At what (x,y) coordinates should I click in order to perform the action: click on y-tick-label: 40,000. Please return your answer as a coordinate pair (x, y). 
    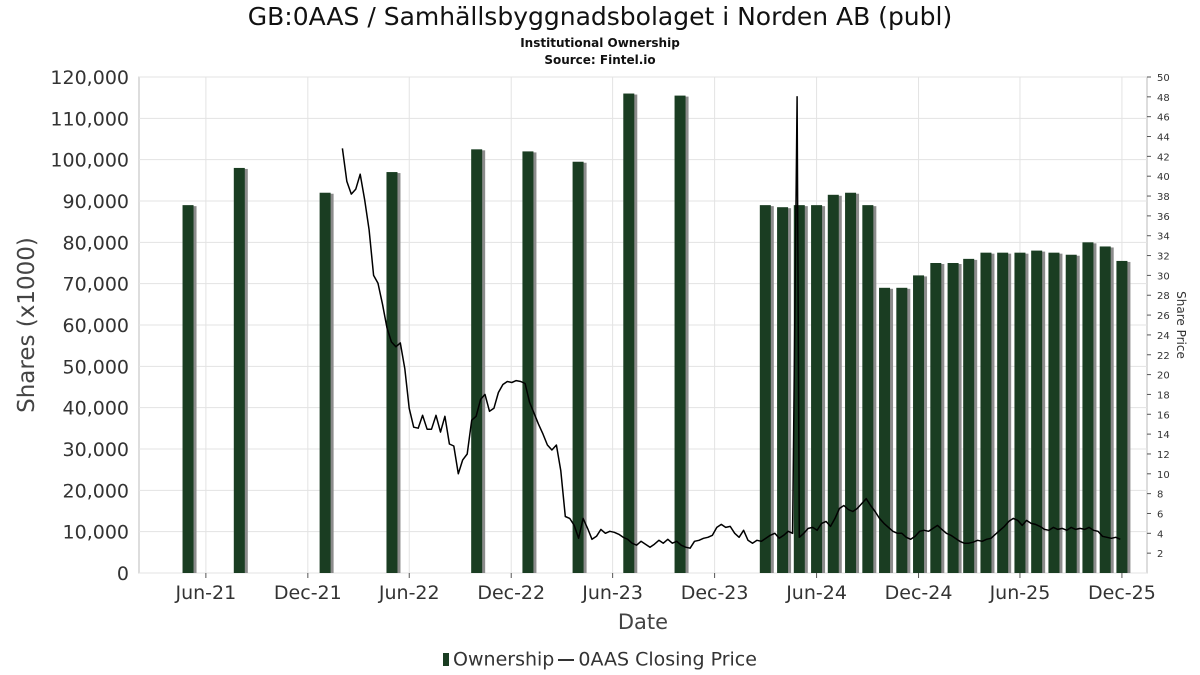
    Looking at the image, I should click on (96, 409).